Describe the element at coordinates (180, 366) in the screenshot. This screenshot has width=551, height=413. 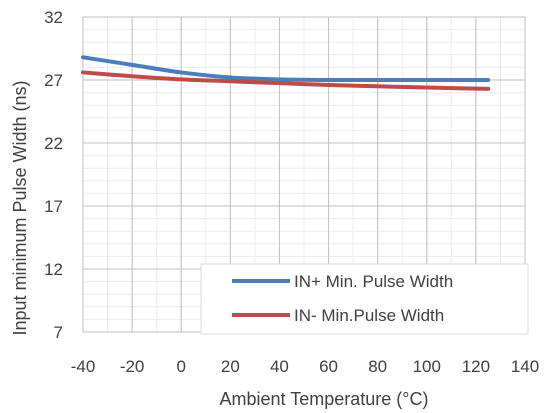
I see `x-tick-label: 0` at that location.